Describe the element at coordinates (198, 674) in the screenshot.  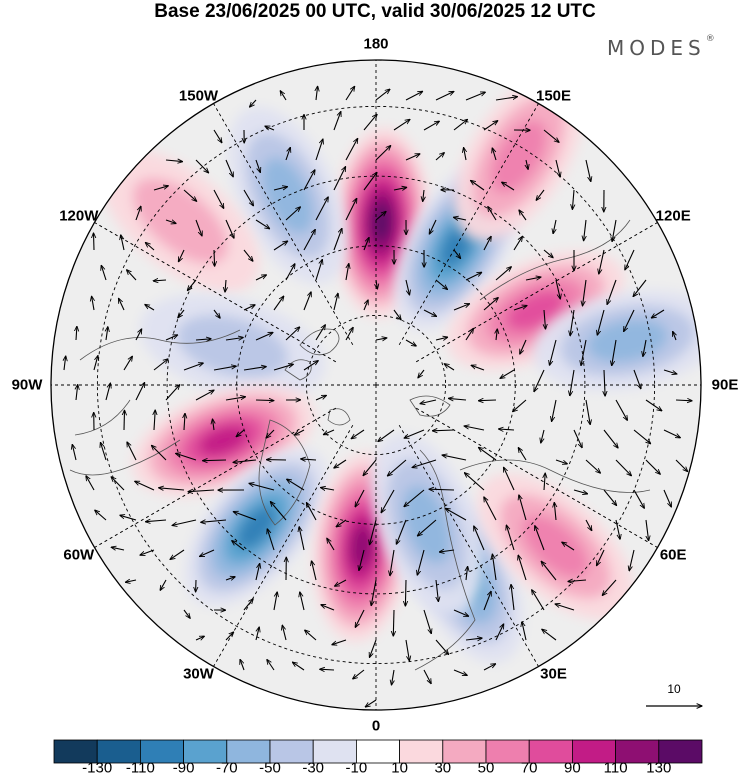
I see `longitude-label: 30W` at that location.